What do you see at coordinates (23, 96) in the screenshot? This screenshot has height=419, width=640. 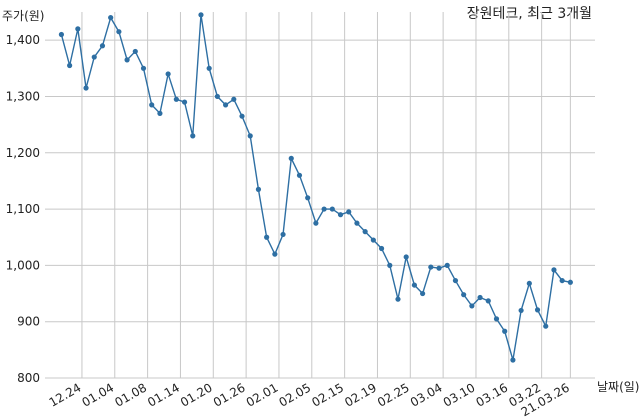 I see `y-tick-label: 1,300` at bounding box center [23, 96].